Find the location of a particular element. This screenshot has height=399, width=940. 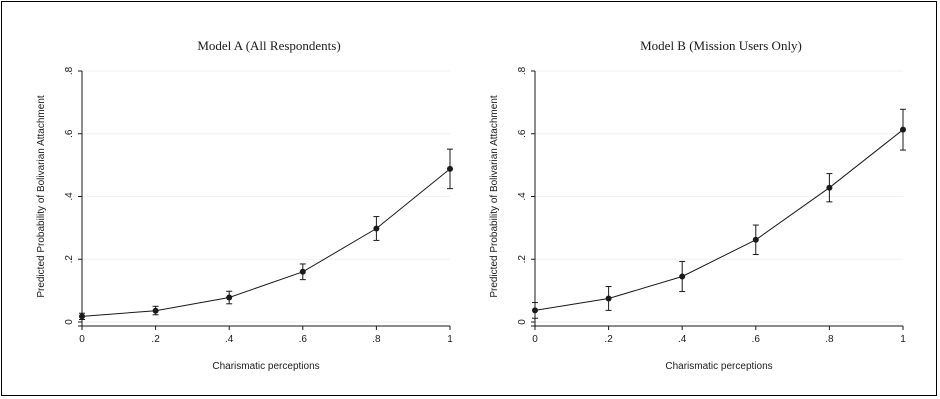

chart-title: Model B (Mission Users Only) is located at coordinates (721, 45).